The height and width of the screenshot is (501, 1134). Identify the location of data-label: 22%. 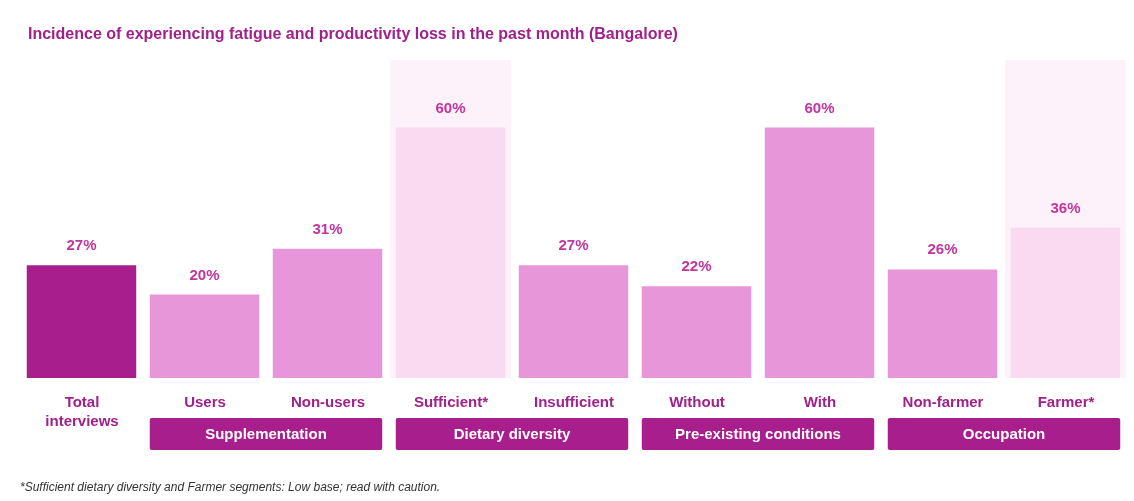
(696, 266).